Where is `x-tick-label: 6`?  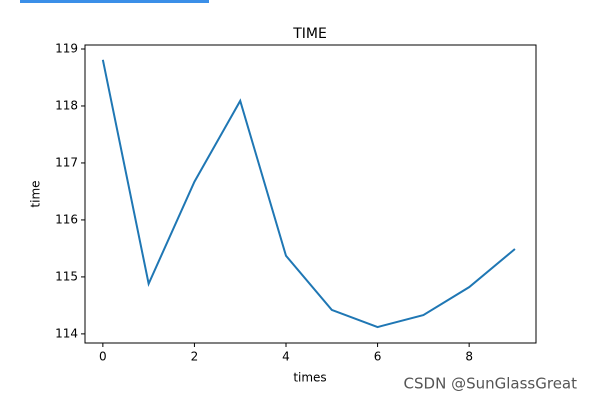 x-tick-label: 6 is located at coordinates (378, 357).